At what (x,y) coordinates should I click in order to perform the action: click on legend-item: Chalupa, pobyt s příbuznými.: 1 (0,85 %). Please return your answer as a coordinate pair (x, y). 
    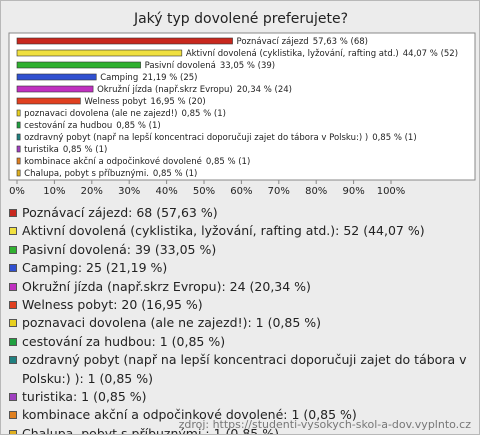
    Looking at the image, I should click on (240, 430).